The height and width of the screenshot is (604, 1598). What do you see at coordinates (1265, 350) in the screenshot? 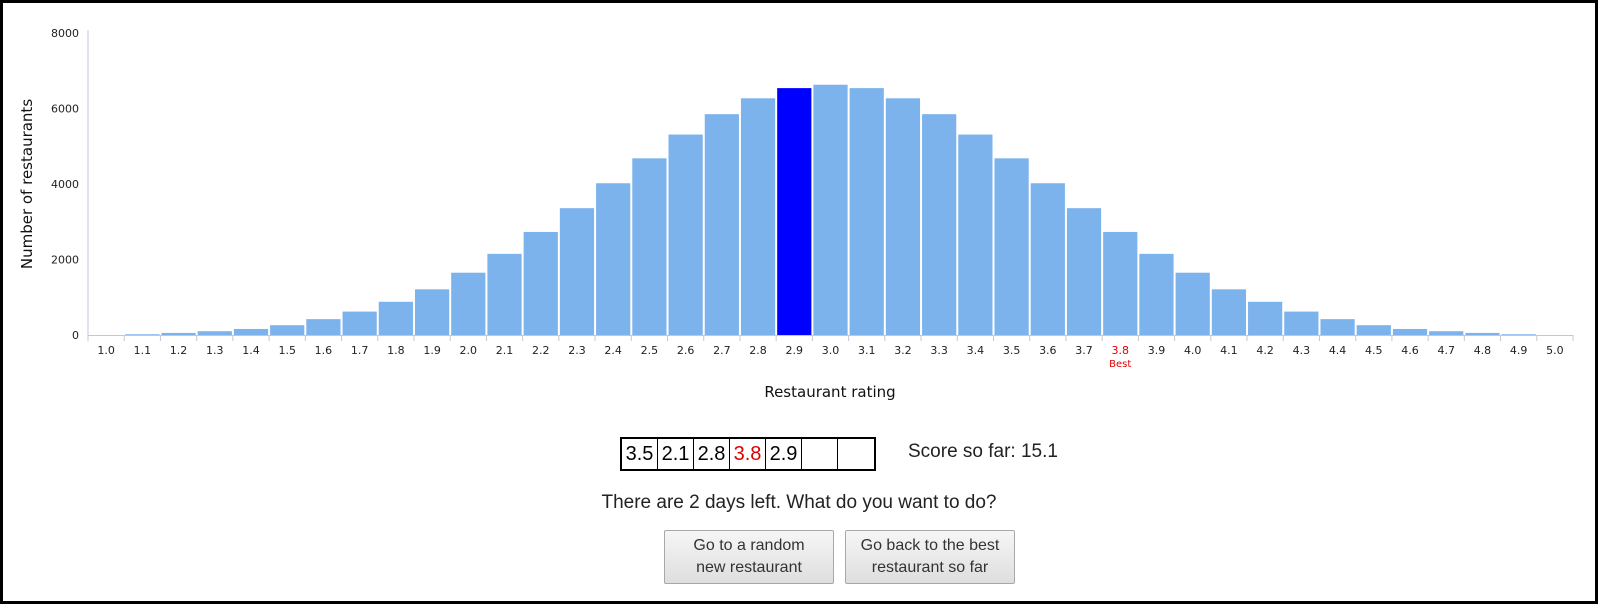
I see `x-tick-label: 4.2` at bounding box center [1265, 350].